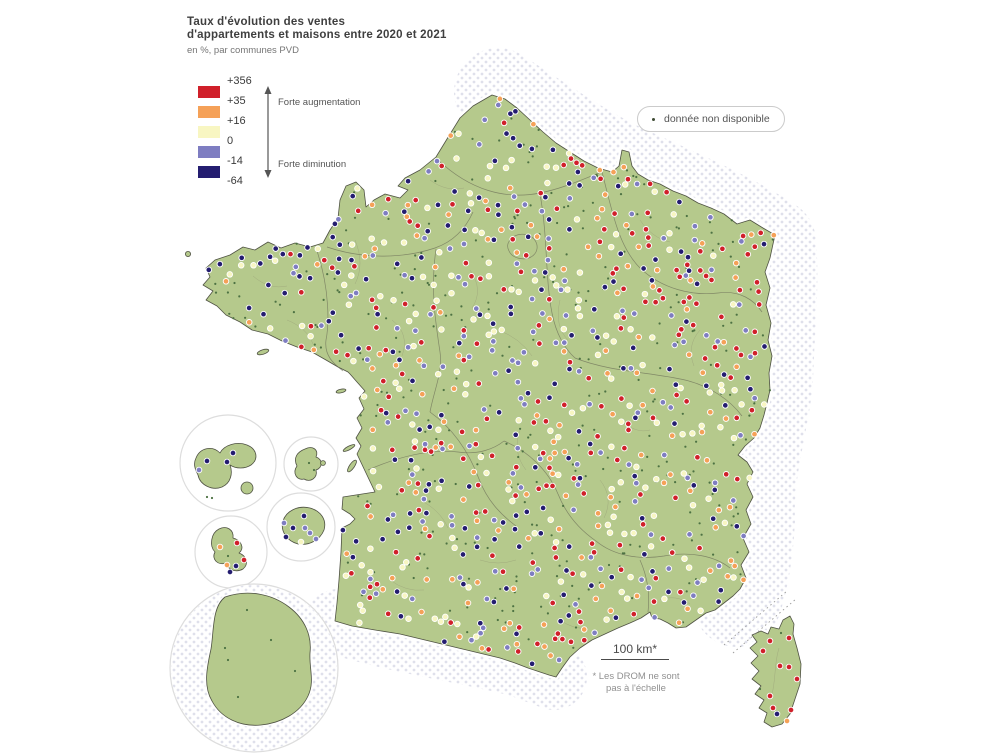 Image resolution: width=983 pixels, height=755 pixels. I want to click on no-data-dot-icon, so click(653, 119).